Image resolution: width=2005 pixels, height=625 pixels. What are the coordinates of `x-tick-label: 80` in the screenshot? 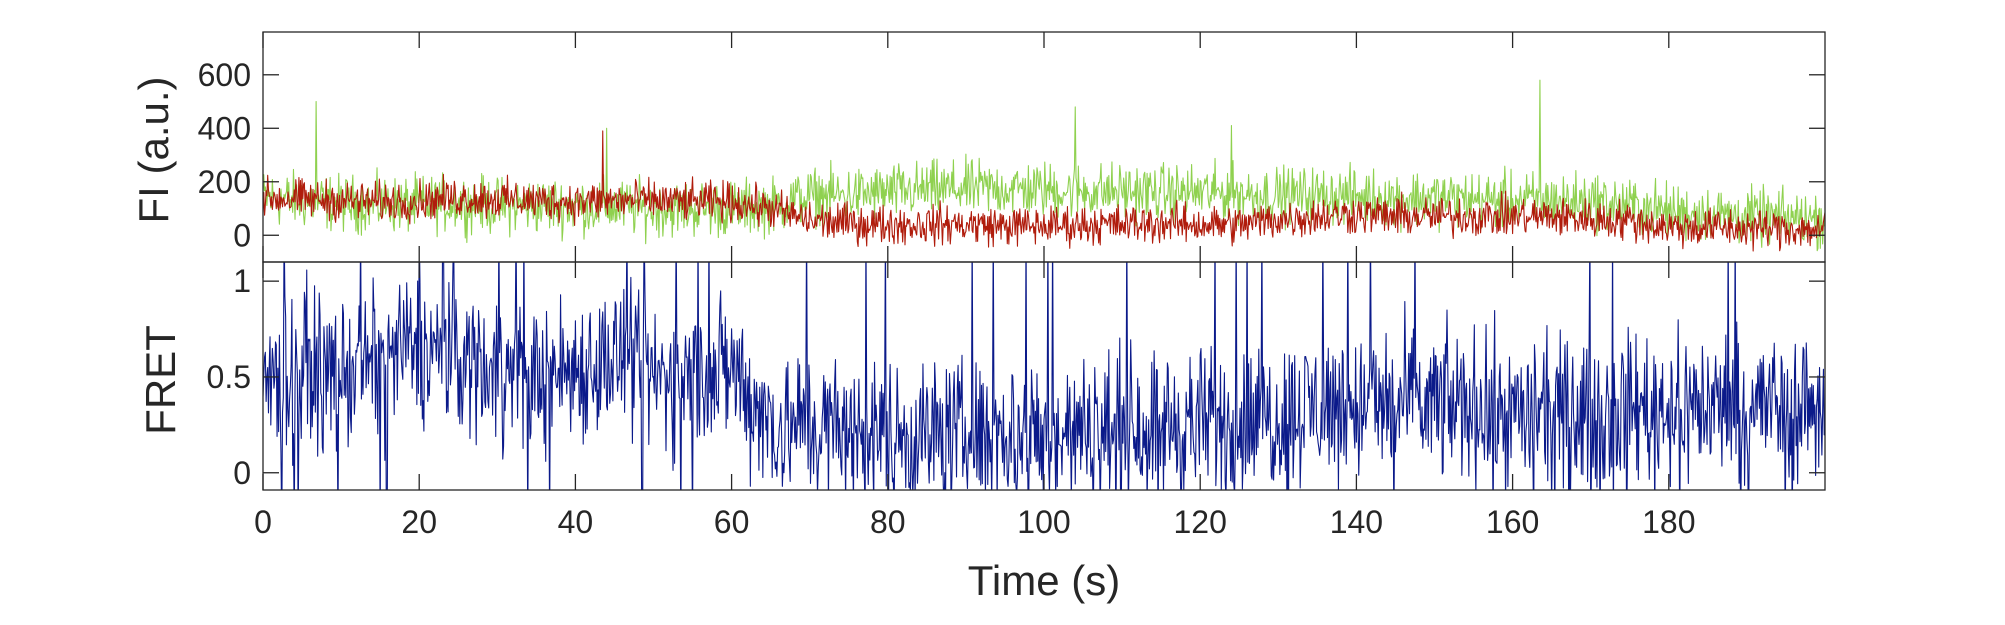 It's located at (888, 522).